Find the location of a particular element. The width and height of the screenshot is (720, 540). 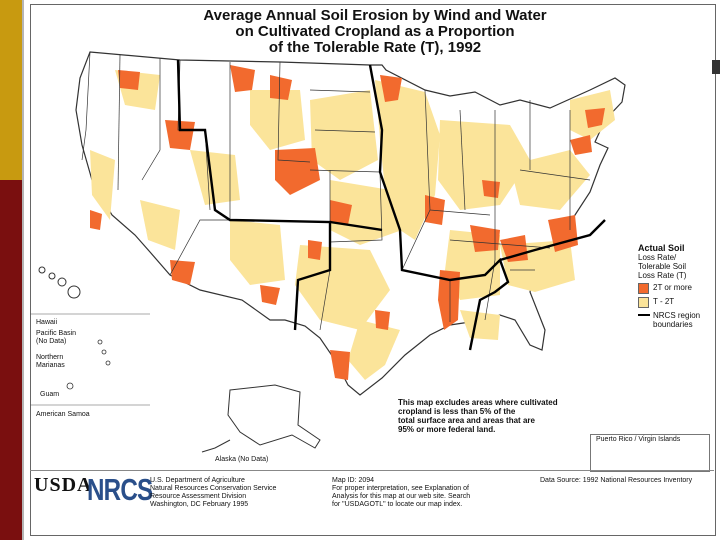

side-divider is located at coordinates (23, 270).